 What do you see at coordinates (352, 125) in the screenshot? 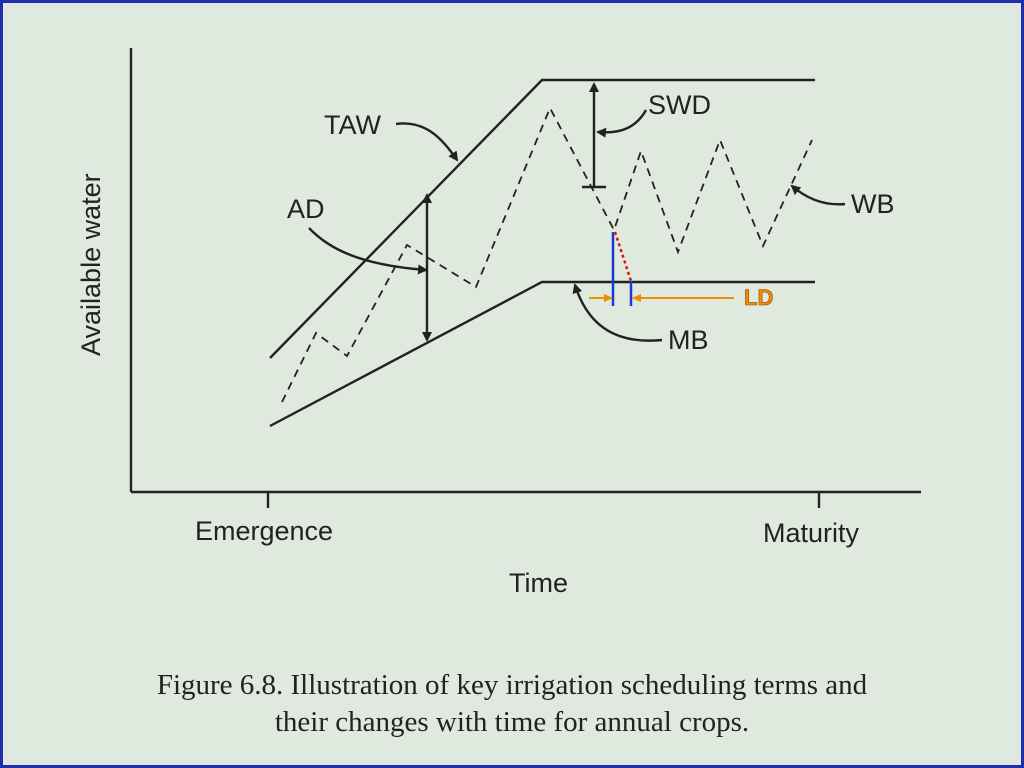
I see `label-taw: TAW` at bounding box center [352, 125].